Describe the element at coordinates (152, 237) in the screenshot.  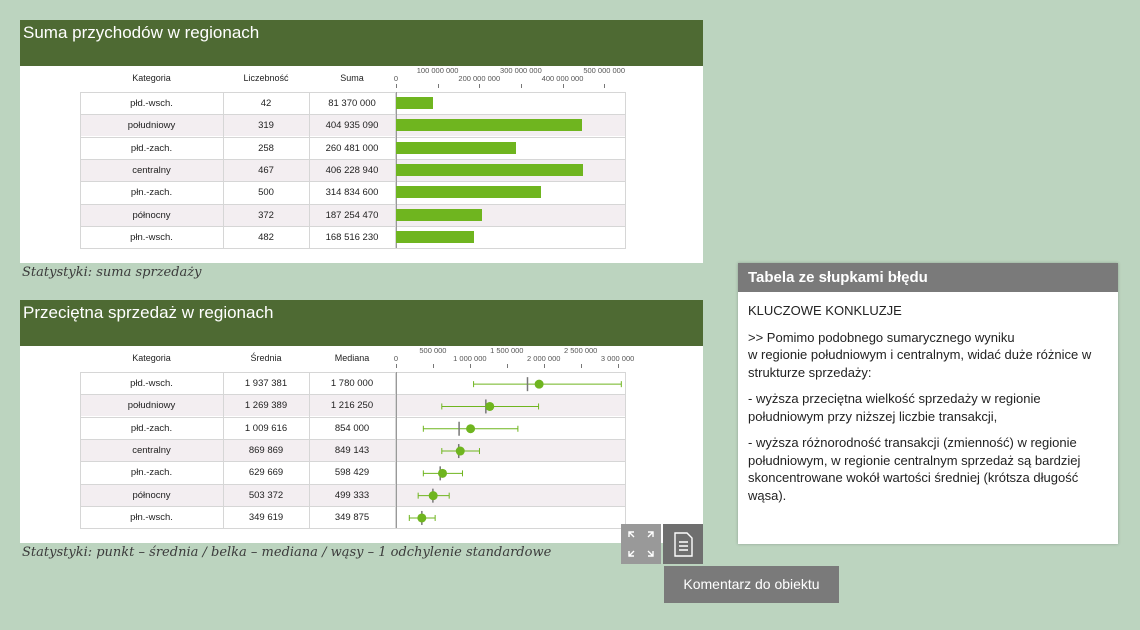
I see `table-cell: płn.-wsch.` at that location.